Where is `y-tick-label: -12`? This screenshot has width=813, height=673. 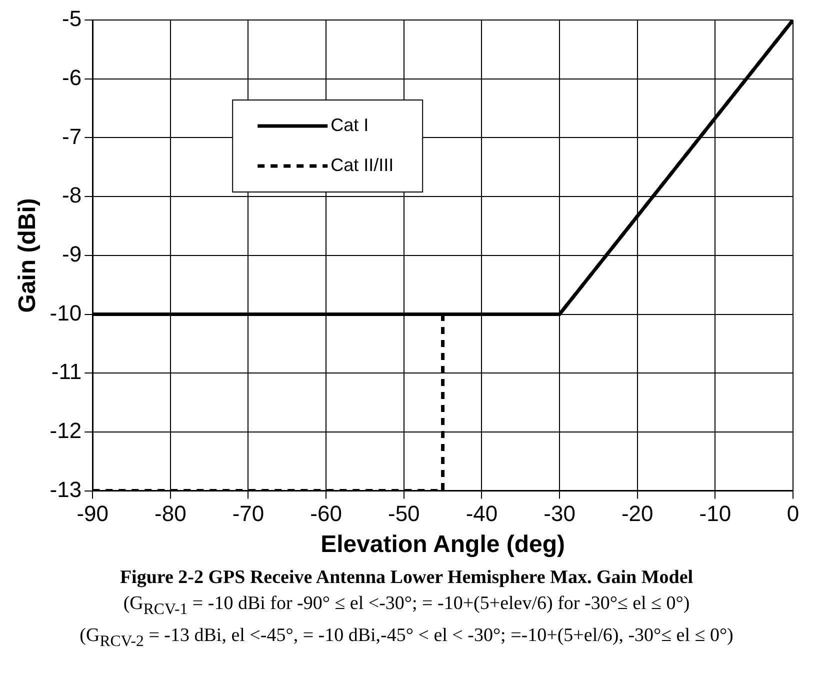
y-tick-label: -12 is located at coordinates (66, 431).